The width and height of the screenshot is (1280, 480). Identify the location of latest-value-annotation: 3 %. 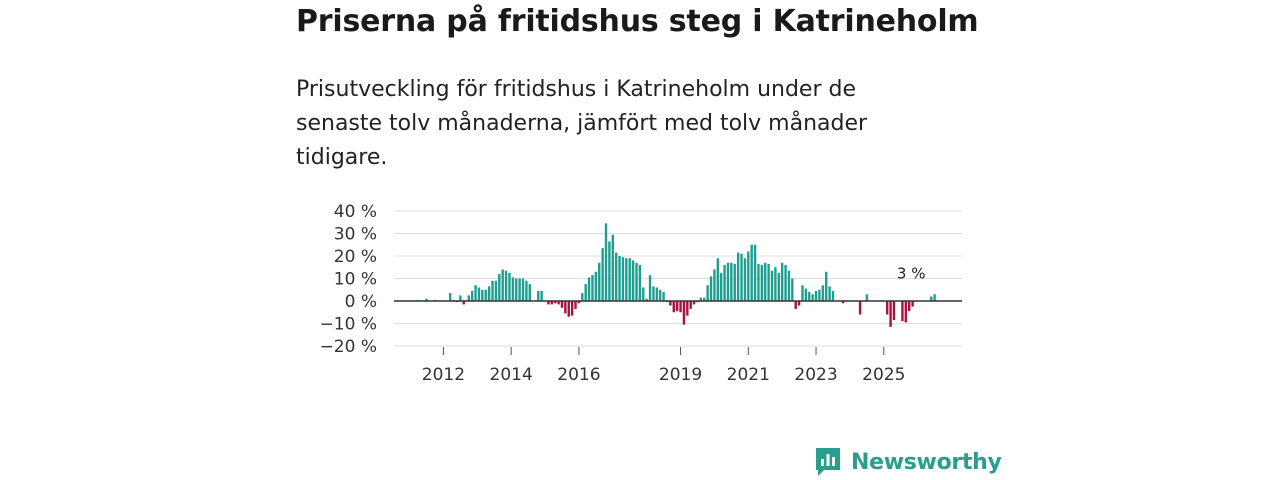
(911, 273).